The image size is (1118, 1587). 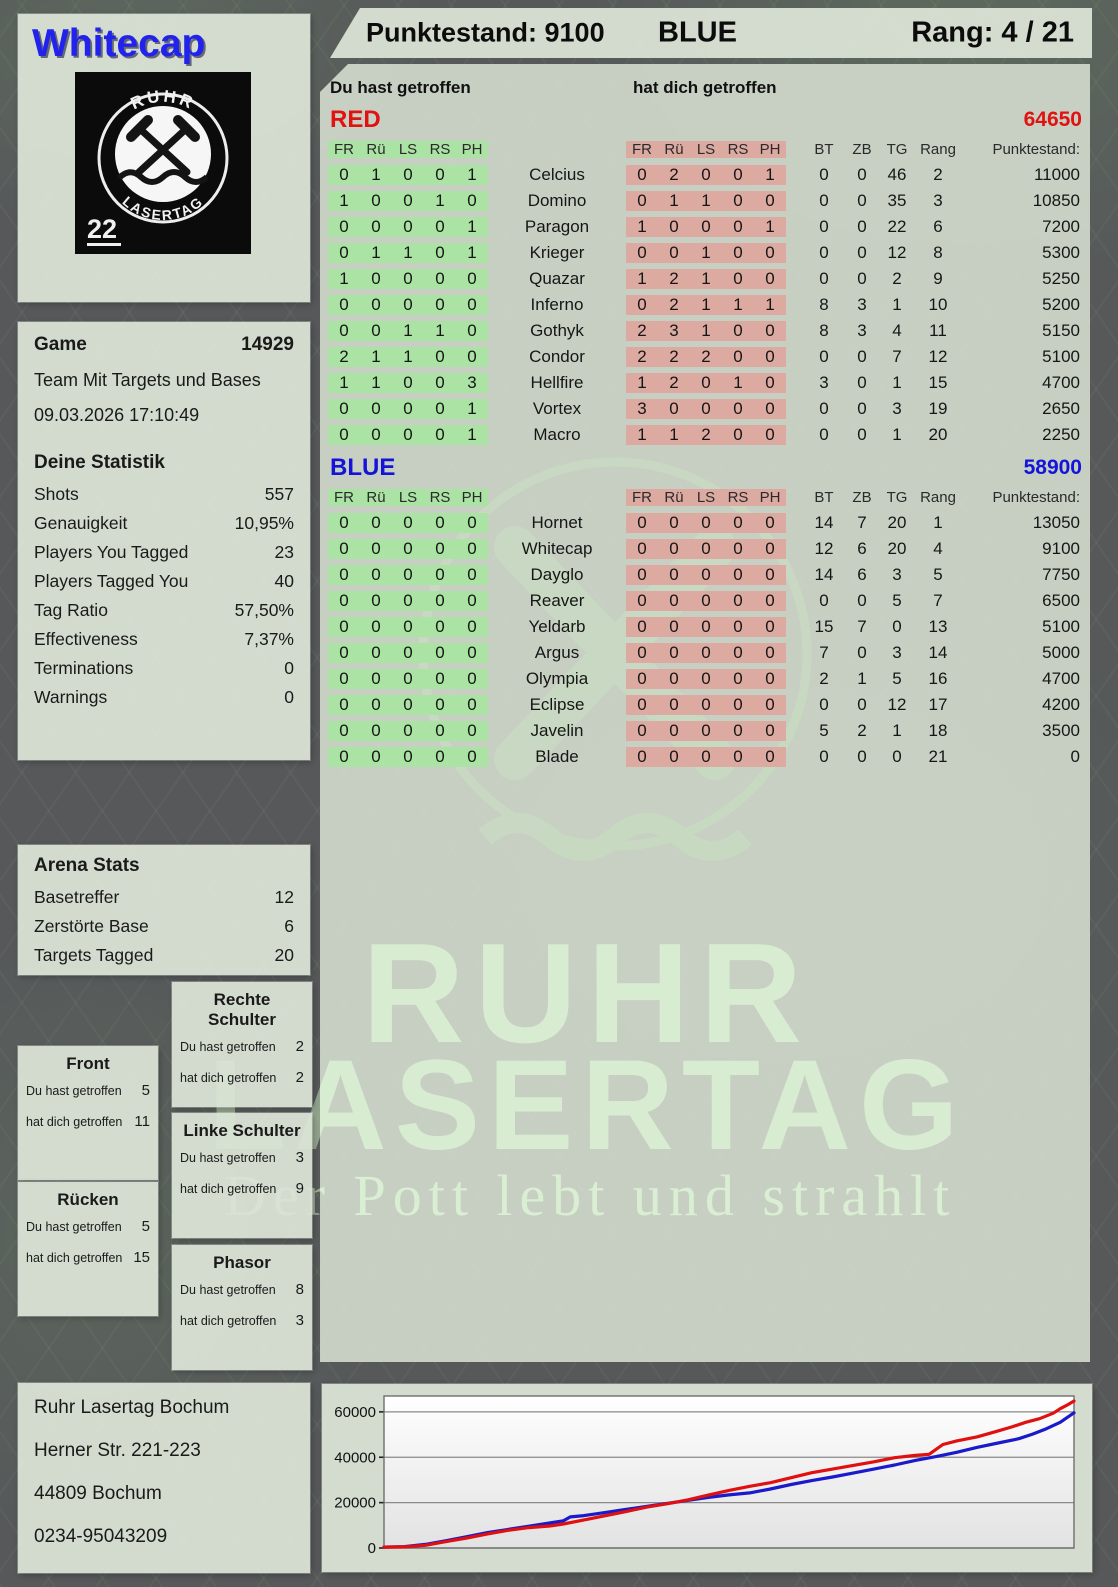 I want to click on points-cell: 5300, so click(x=1061, y=252).